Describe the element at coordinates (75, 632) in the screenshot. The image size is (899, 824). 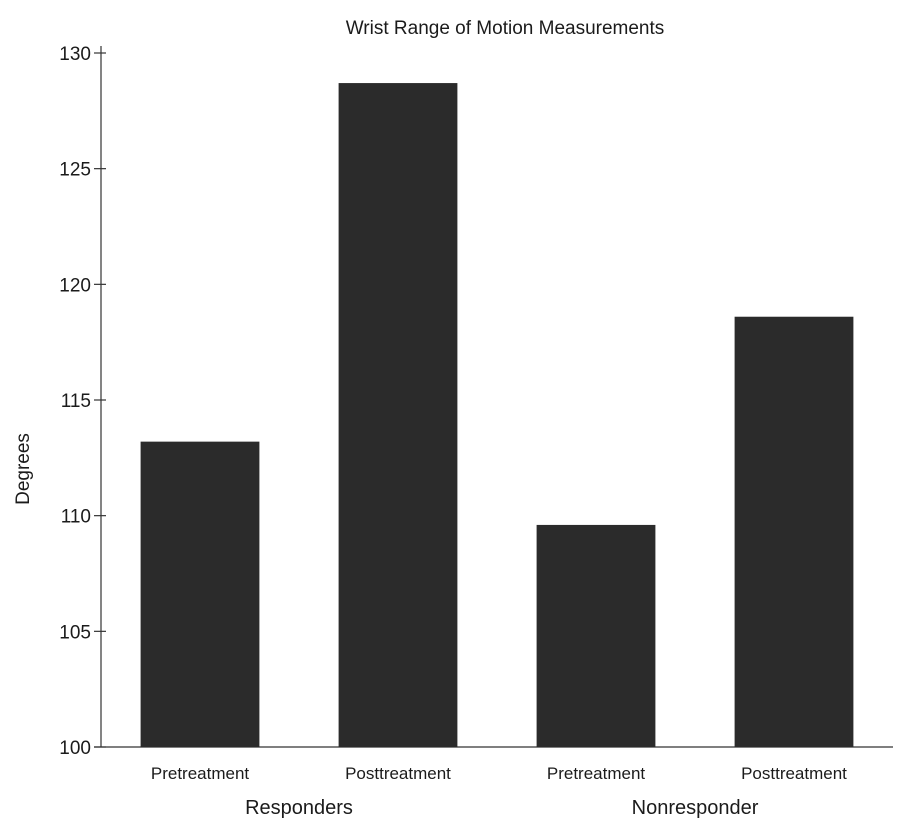
I see `y-tick-label: 105` at that location.